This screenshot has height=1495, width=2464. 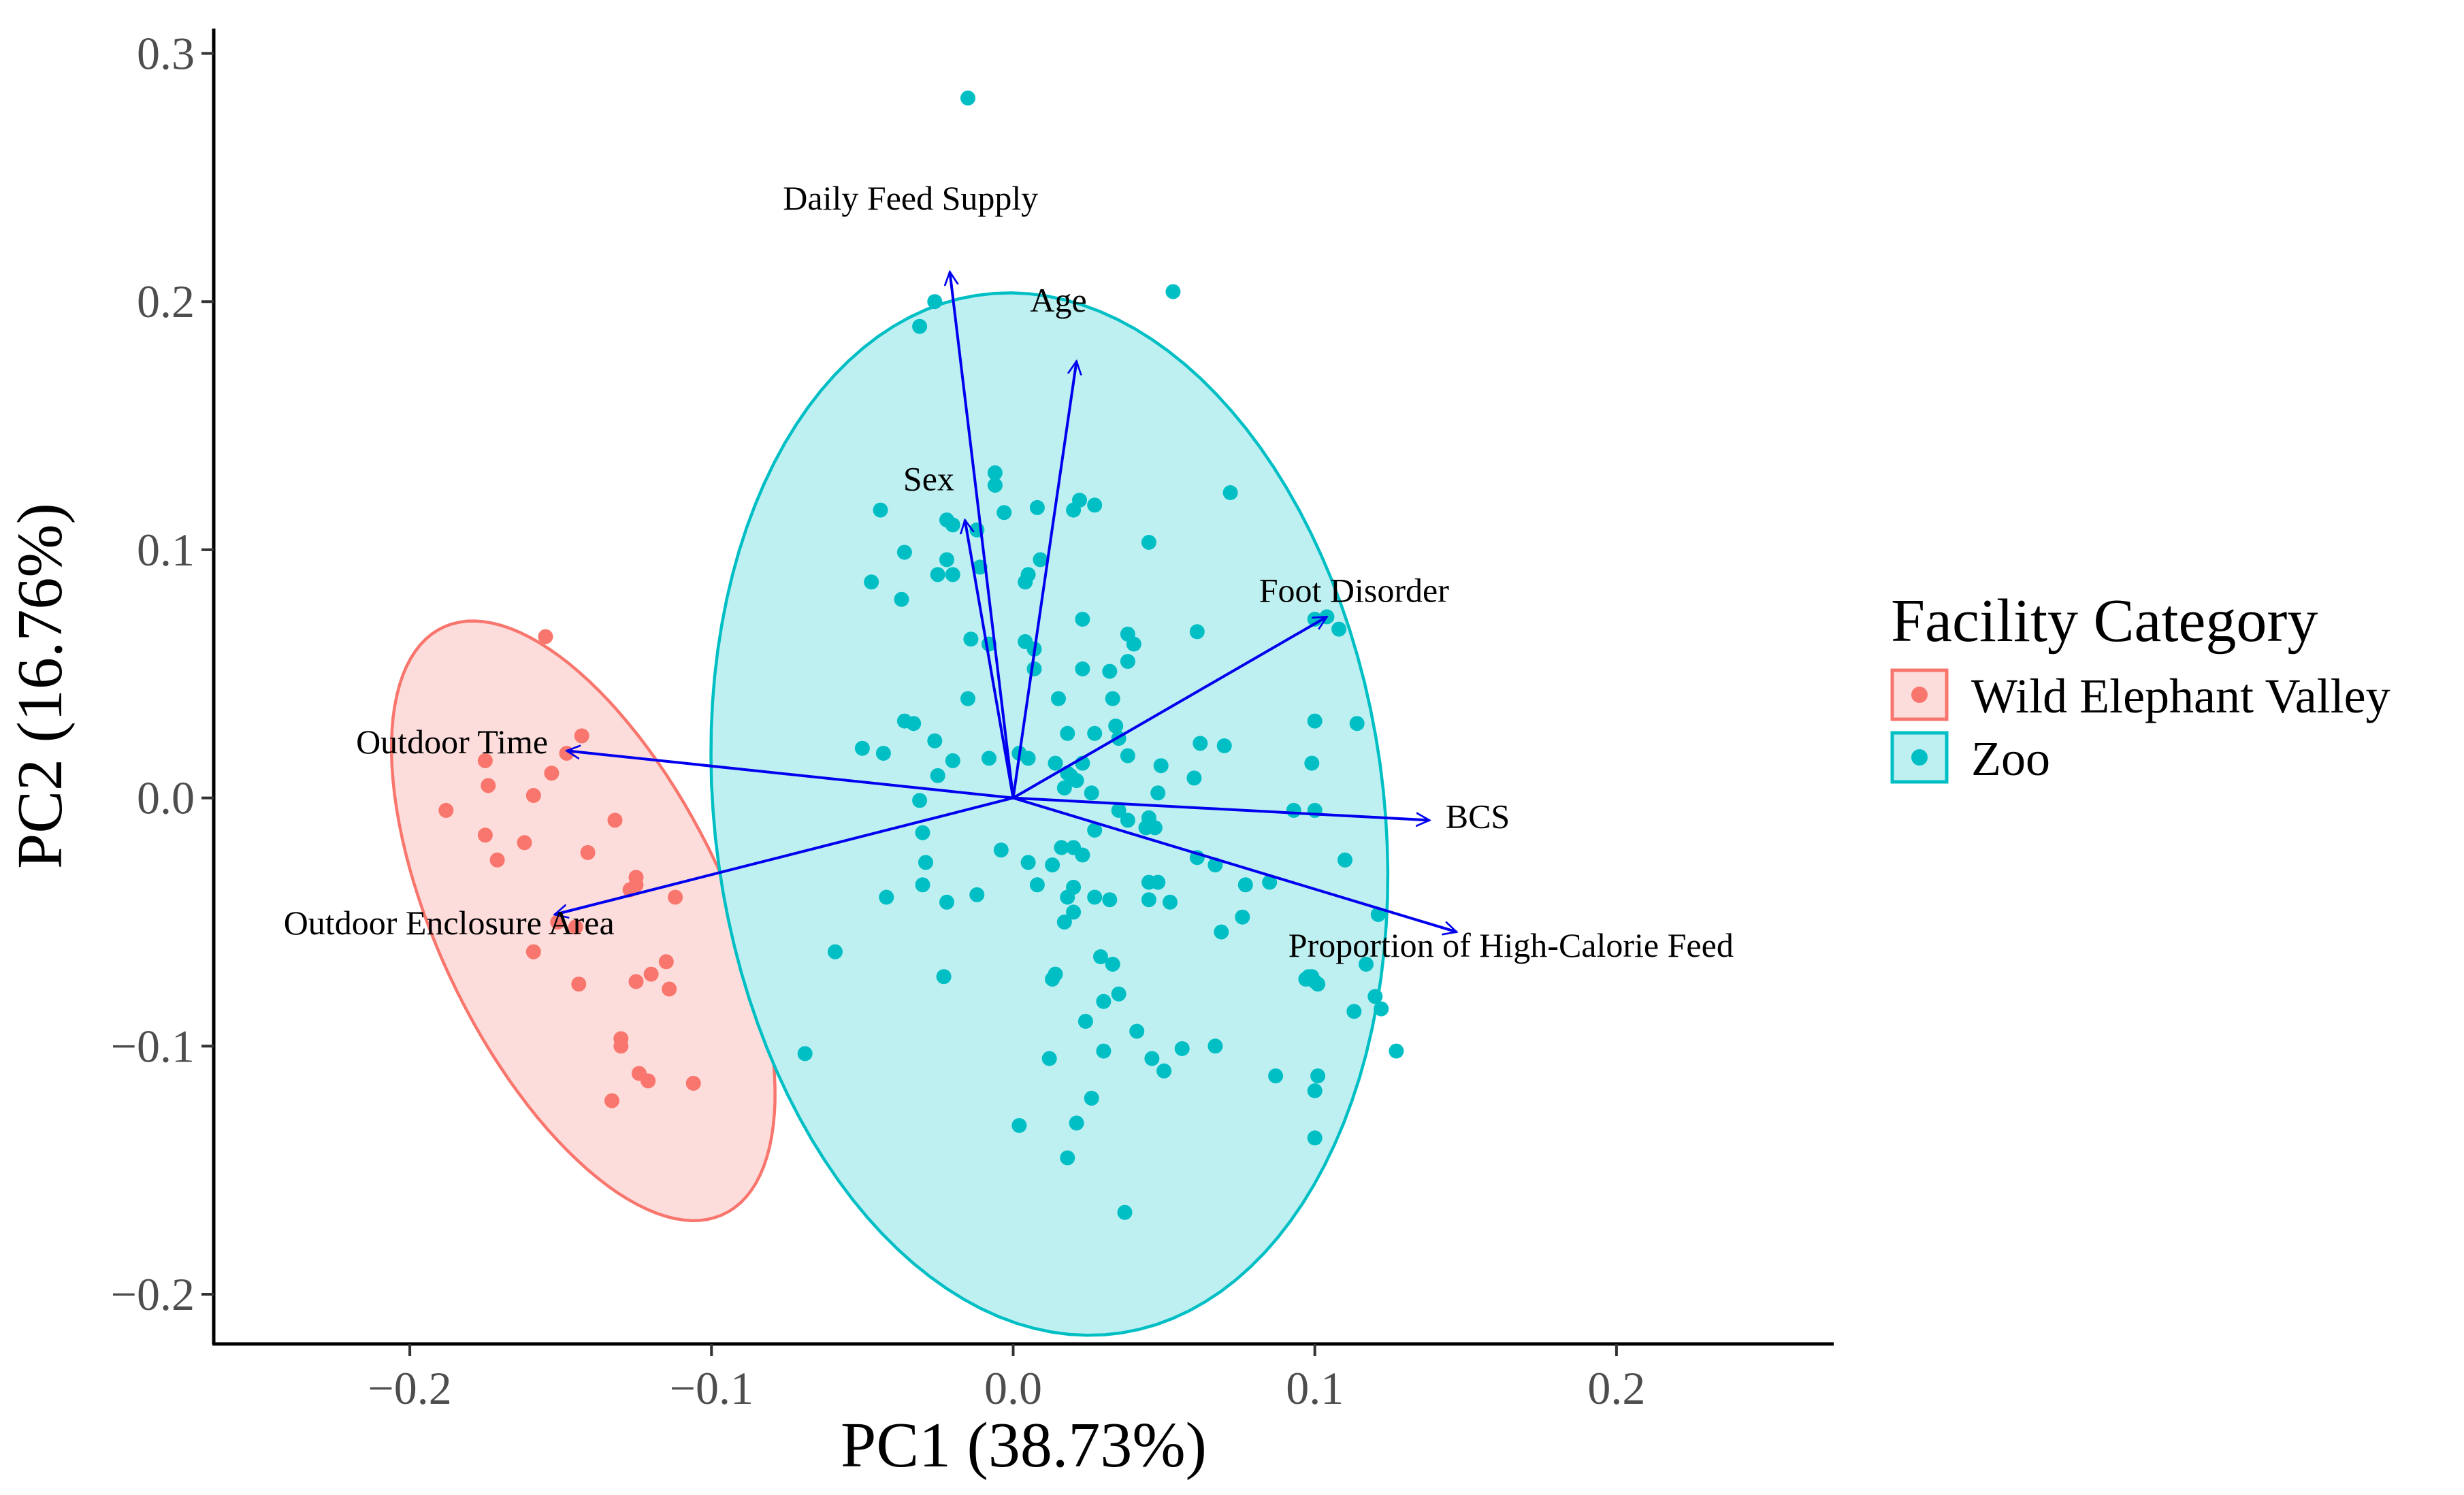 I want to click on loading-label-daily-feed-supply: Daily Feed Supply, so click(x=910, y=198).